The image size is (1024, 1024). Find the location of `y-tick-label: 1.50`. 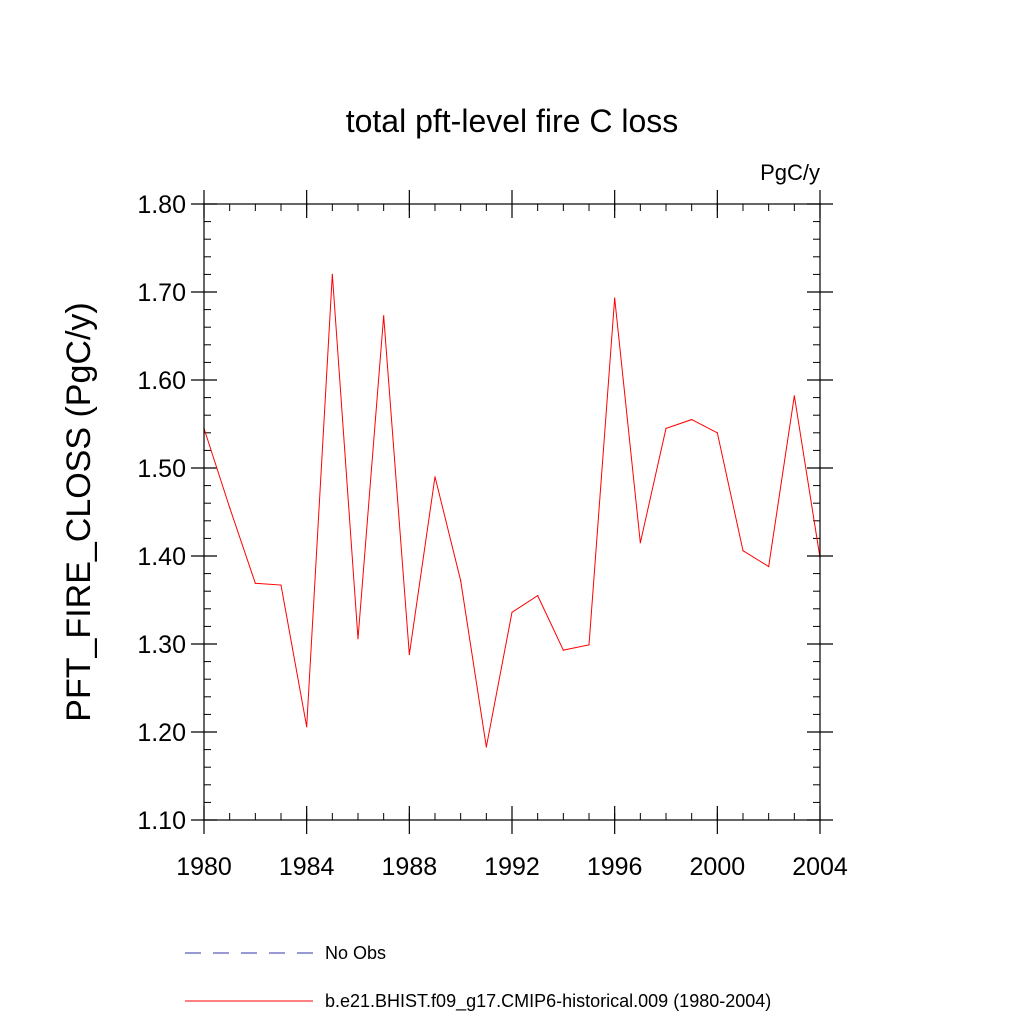

y-tick-label: 1.50 is located at coordinates (161, 469).